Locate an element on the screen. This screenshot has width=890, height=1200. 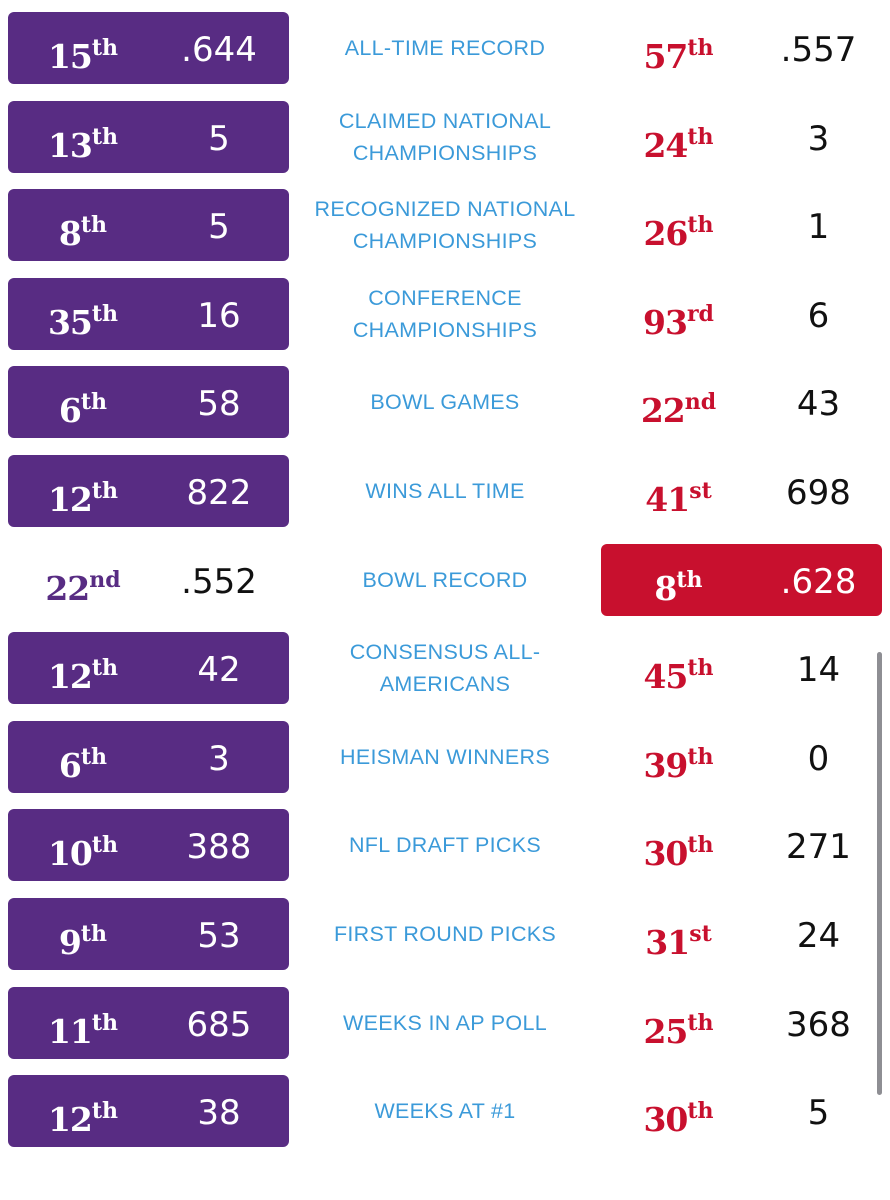
right-team-cell: 45th 14 is located at coordinates (741, 668).